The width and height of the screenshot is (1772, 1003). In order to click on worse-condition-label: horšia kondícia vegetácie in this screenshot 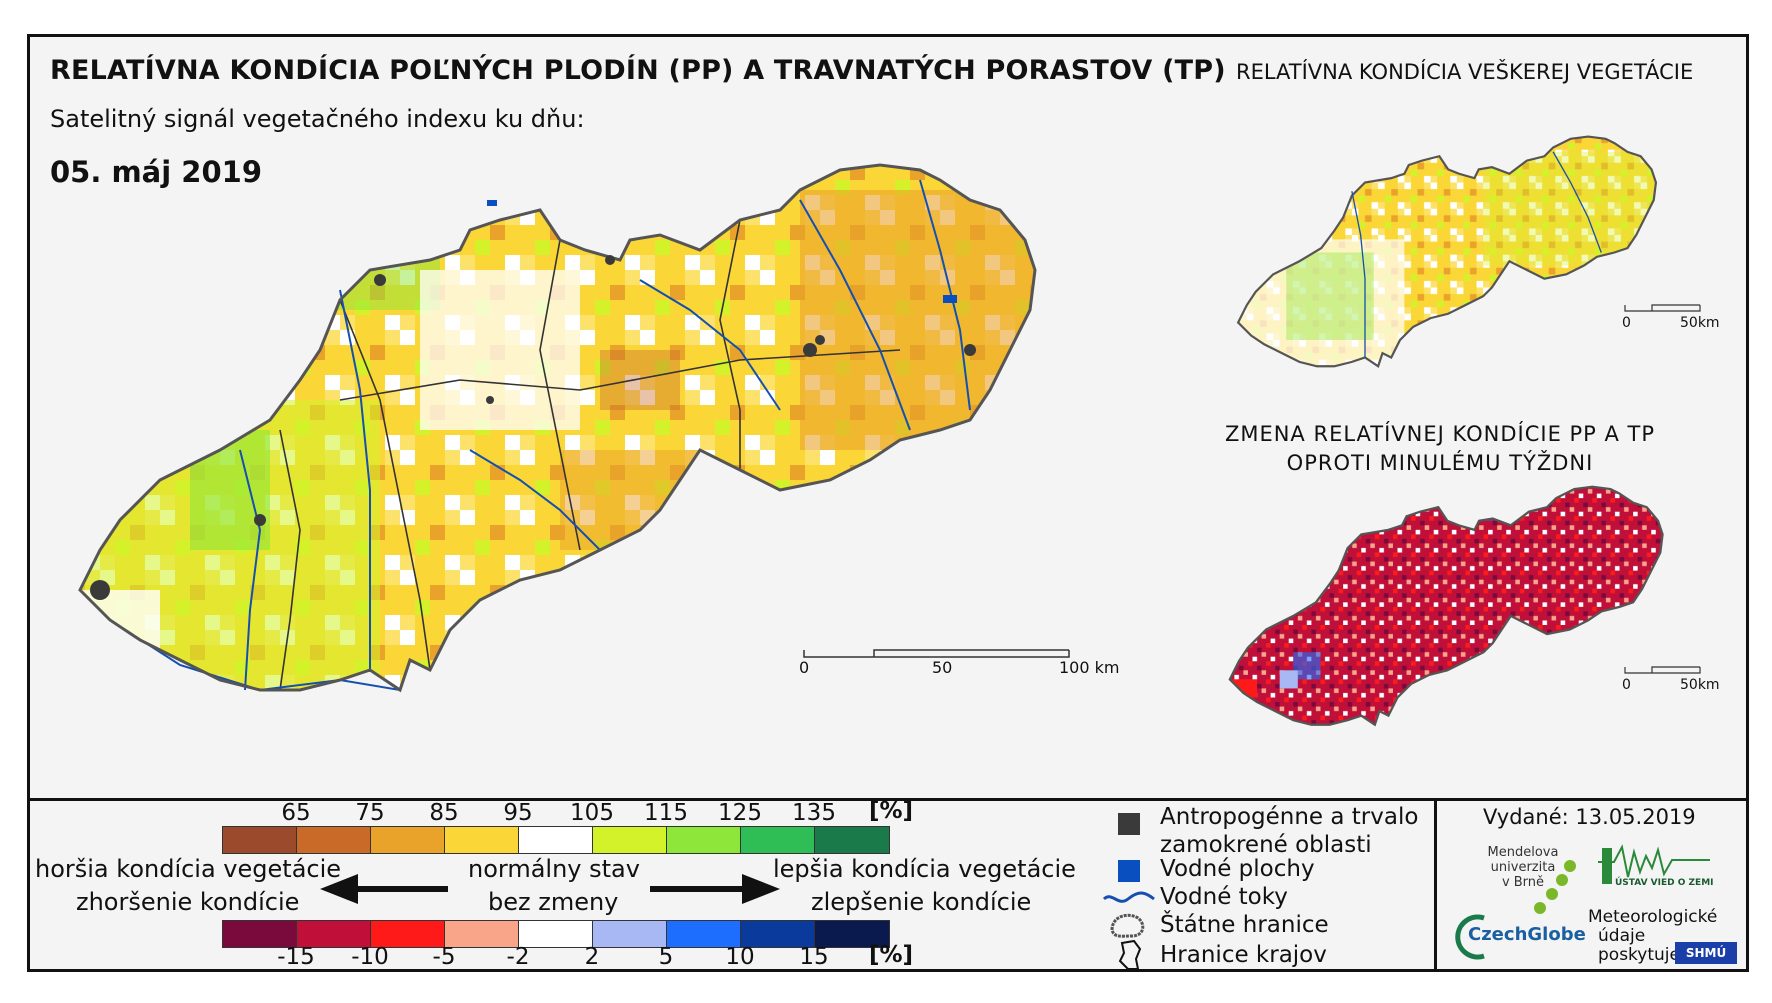, I will do `click(188, 869)`.